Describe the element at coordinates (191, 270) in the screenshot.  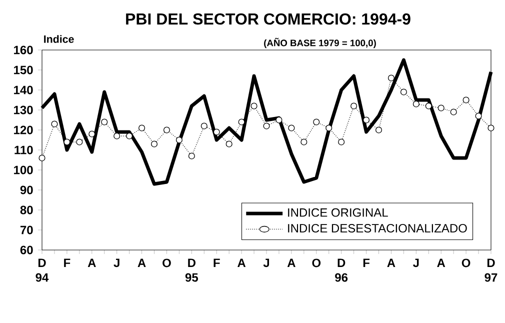
I see `x-tick-label: D 95` at that location.